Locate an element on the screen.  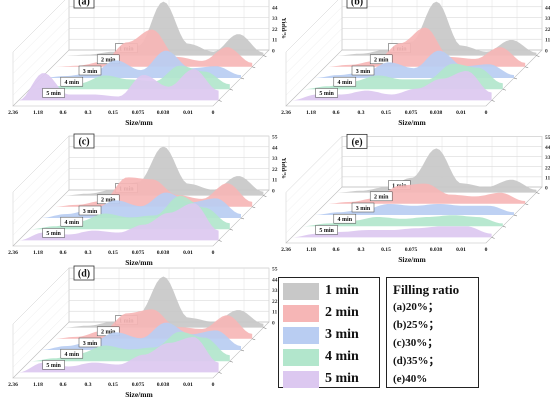
filling-ratio-title: Filling ratio is located at coordinates (426, 289).